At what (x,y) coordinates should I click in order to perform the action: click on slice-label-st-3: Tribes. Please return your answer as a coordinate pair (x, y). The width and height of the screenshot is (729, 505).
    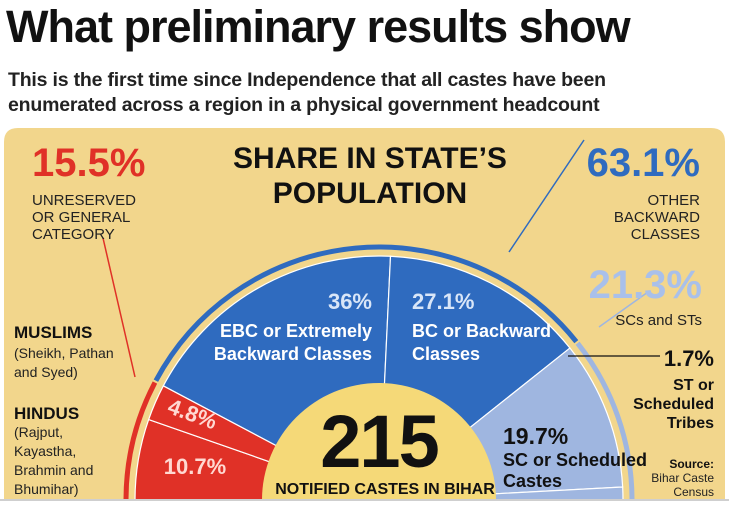
    Looking at the image, I should click on (690, 423).